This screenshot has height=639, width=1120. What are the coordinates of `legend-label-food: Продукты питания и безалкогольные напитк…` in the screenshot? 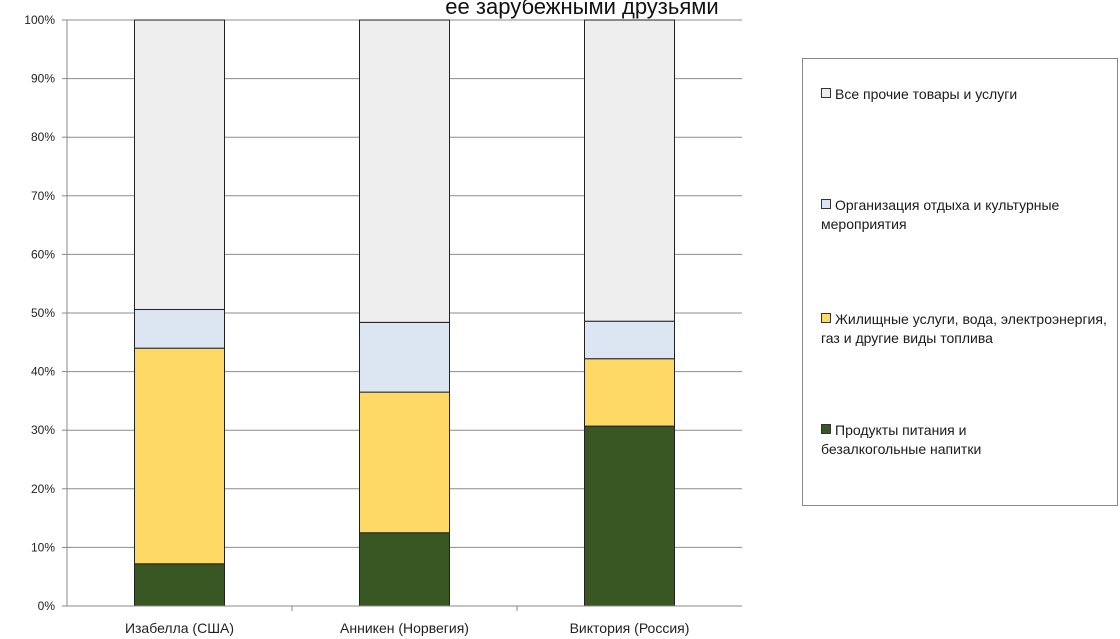 It's located at (901, 439).